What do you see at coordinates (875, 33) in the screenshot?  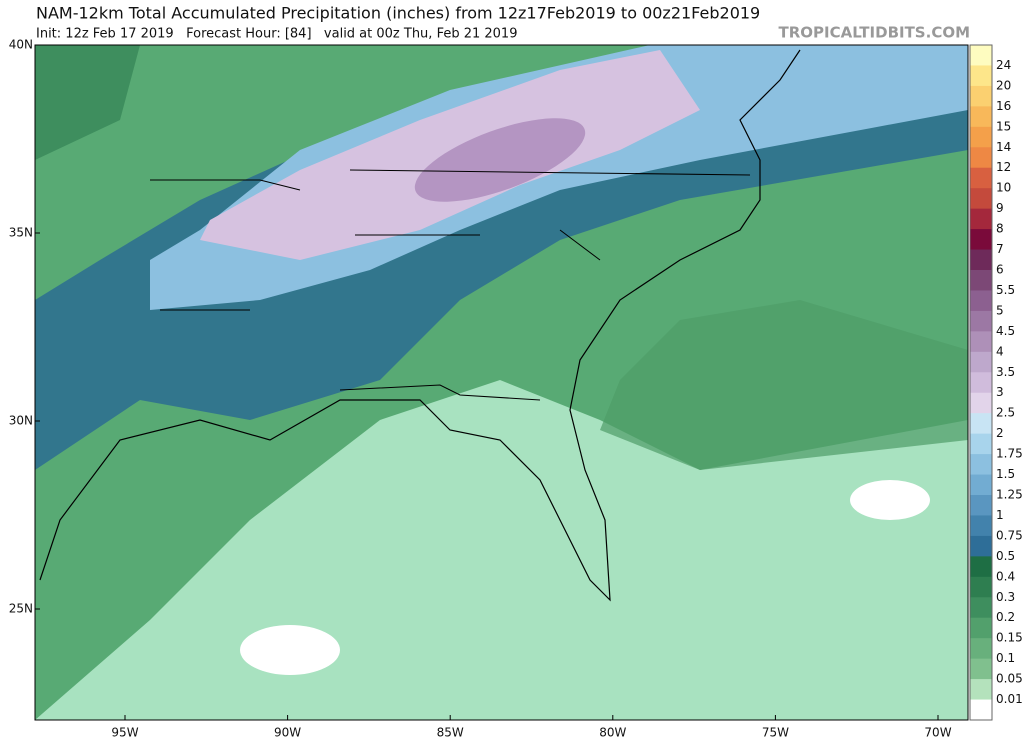 I see `brand: TROPICALTIDBITS.COM` at bounding box center [875, 33].